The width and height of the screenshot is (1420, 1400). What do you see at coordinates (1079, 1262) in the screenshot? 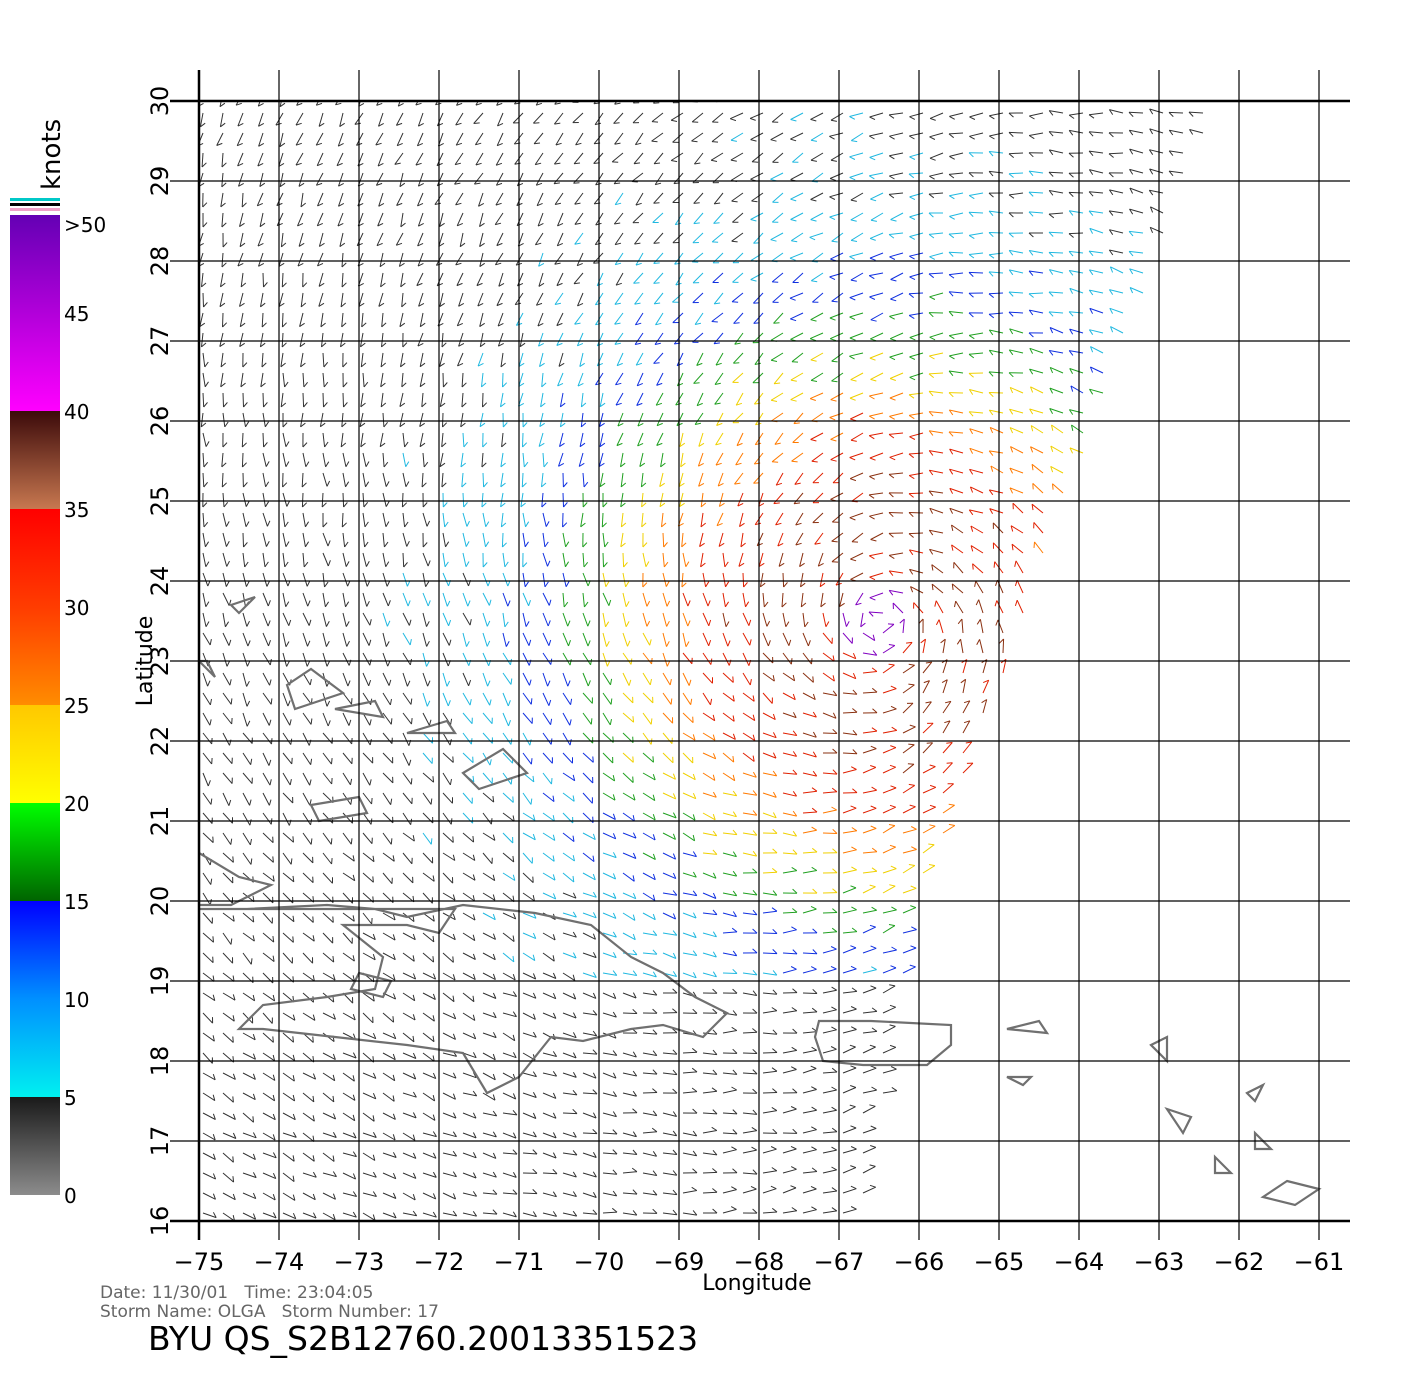
I see `longitude-tick-label: −64` at bounding box center [1079, 1262].